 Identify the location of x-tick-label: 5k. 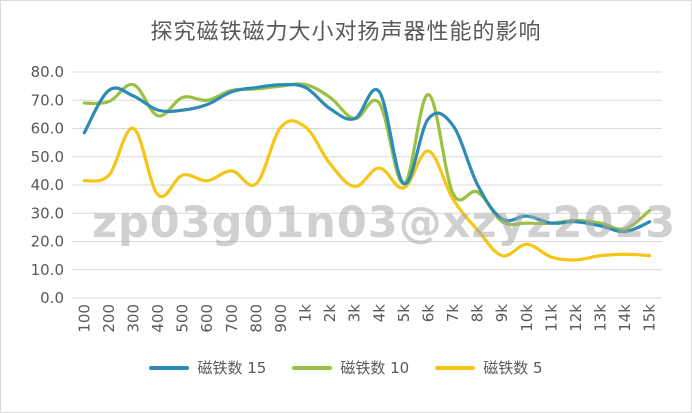
(404, 313).